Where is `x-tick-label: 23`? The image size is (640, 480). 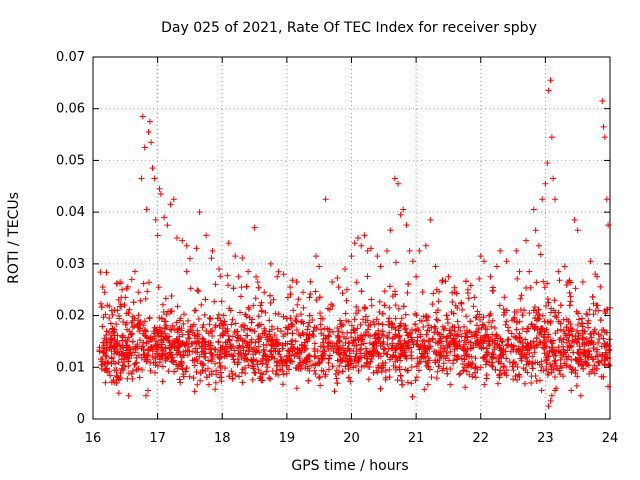
x-tick-label: 23 is located at coordinates (545, 438).